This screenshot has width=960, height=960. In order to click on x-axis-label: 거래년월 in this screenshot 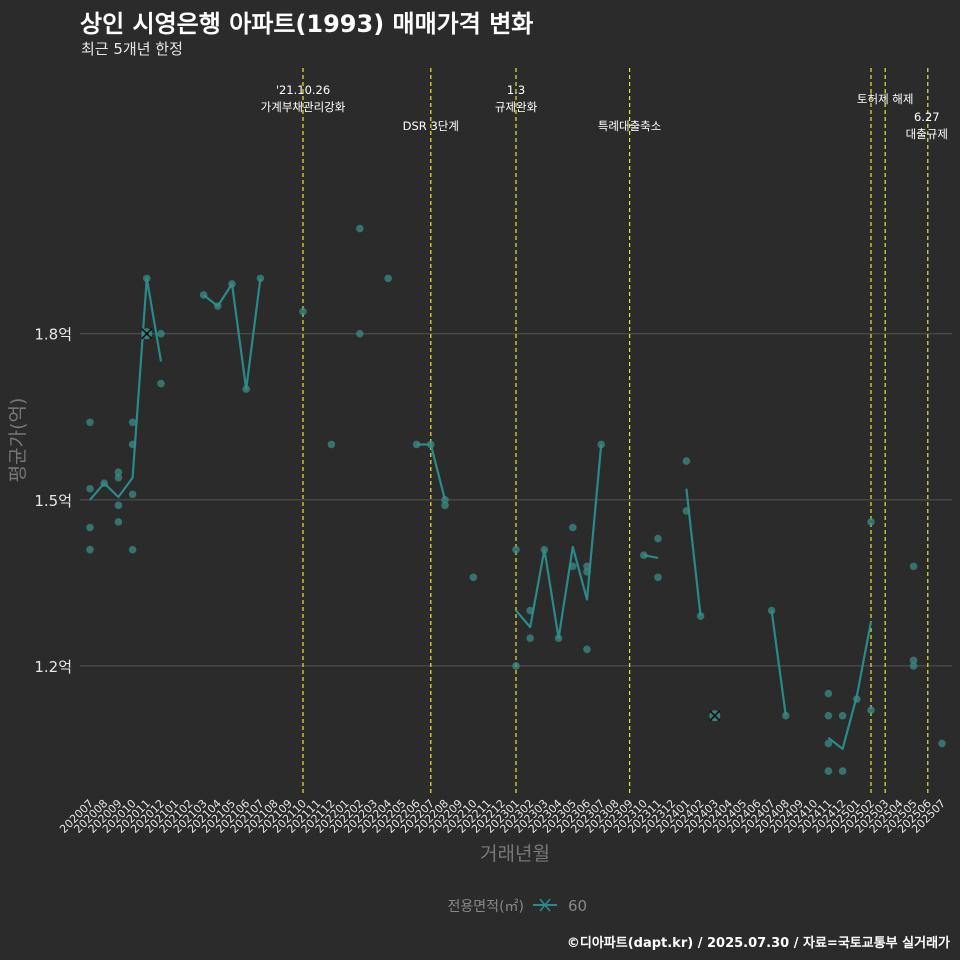, I will do `click(515, 854)`.